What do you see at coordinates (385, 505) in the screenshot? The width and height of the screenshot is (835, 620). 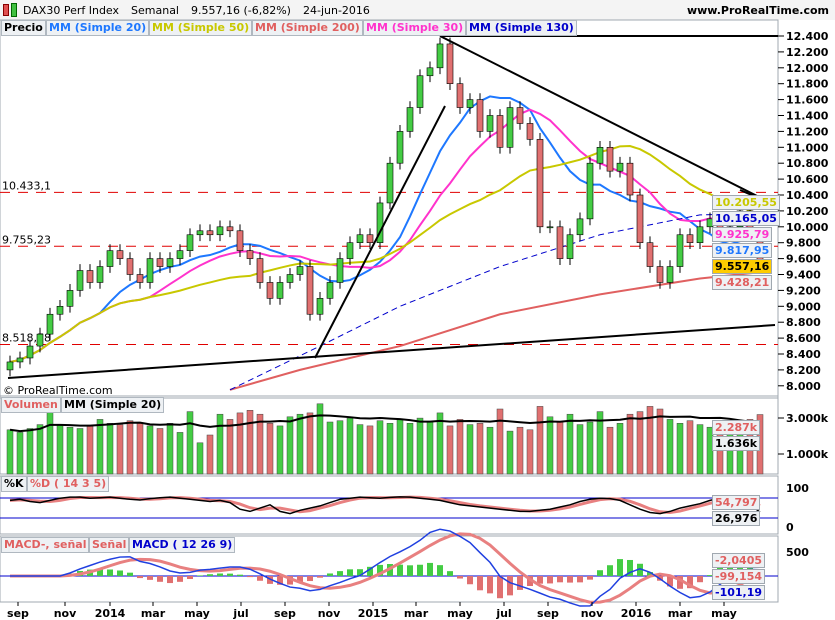 I see `stoch-k-line` at bounding box center [385, 505].